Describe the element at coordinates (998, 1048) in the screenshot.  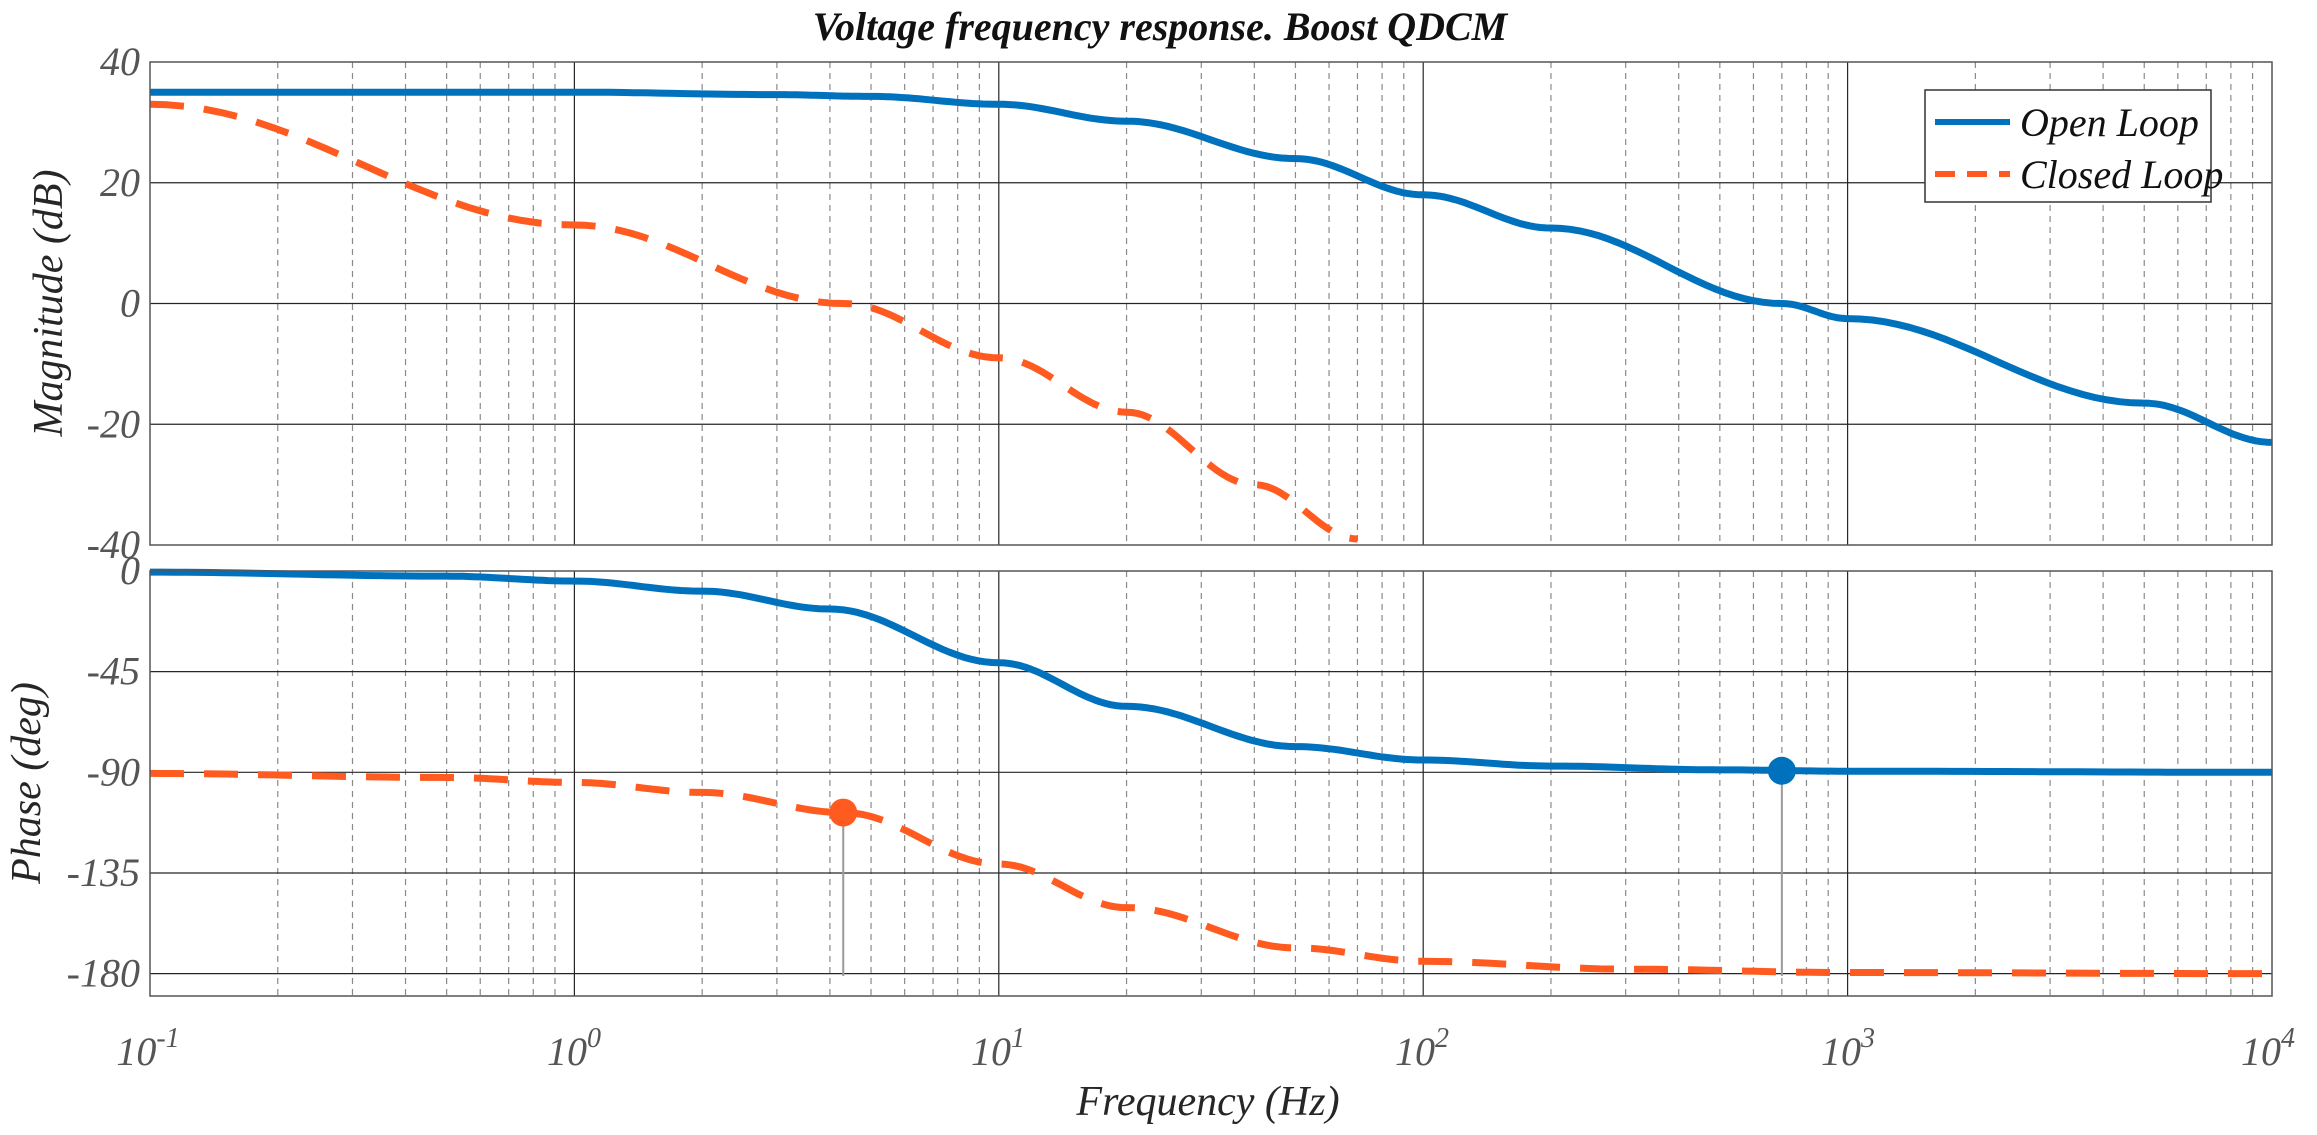
I see `x-tick-label: 10¹` at that location.